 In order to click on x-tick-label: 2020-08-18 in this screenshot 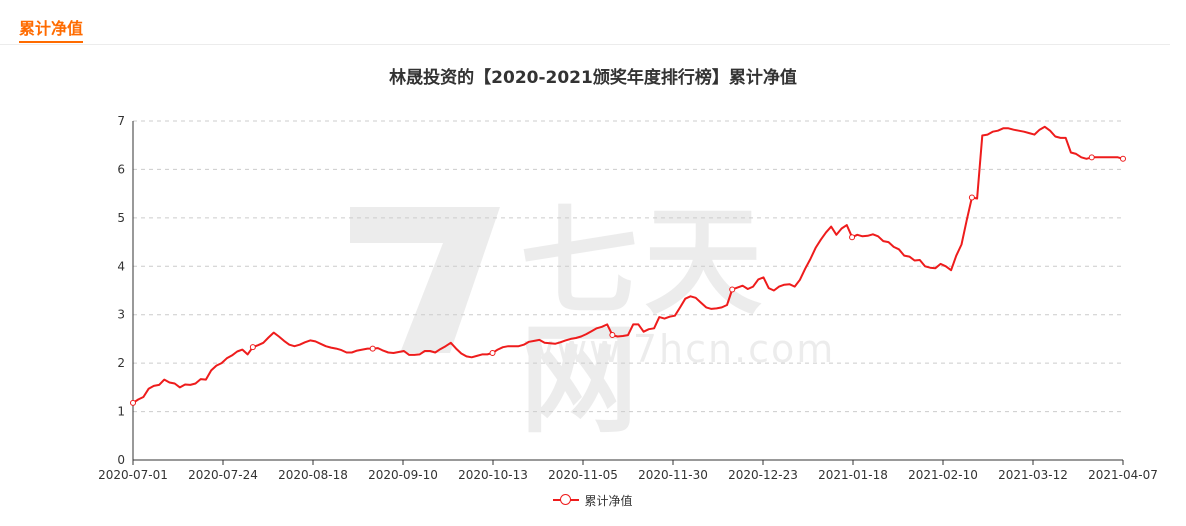, I will do `click(313, 475)`.